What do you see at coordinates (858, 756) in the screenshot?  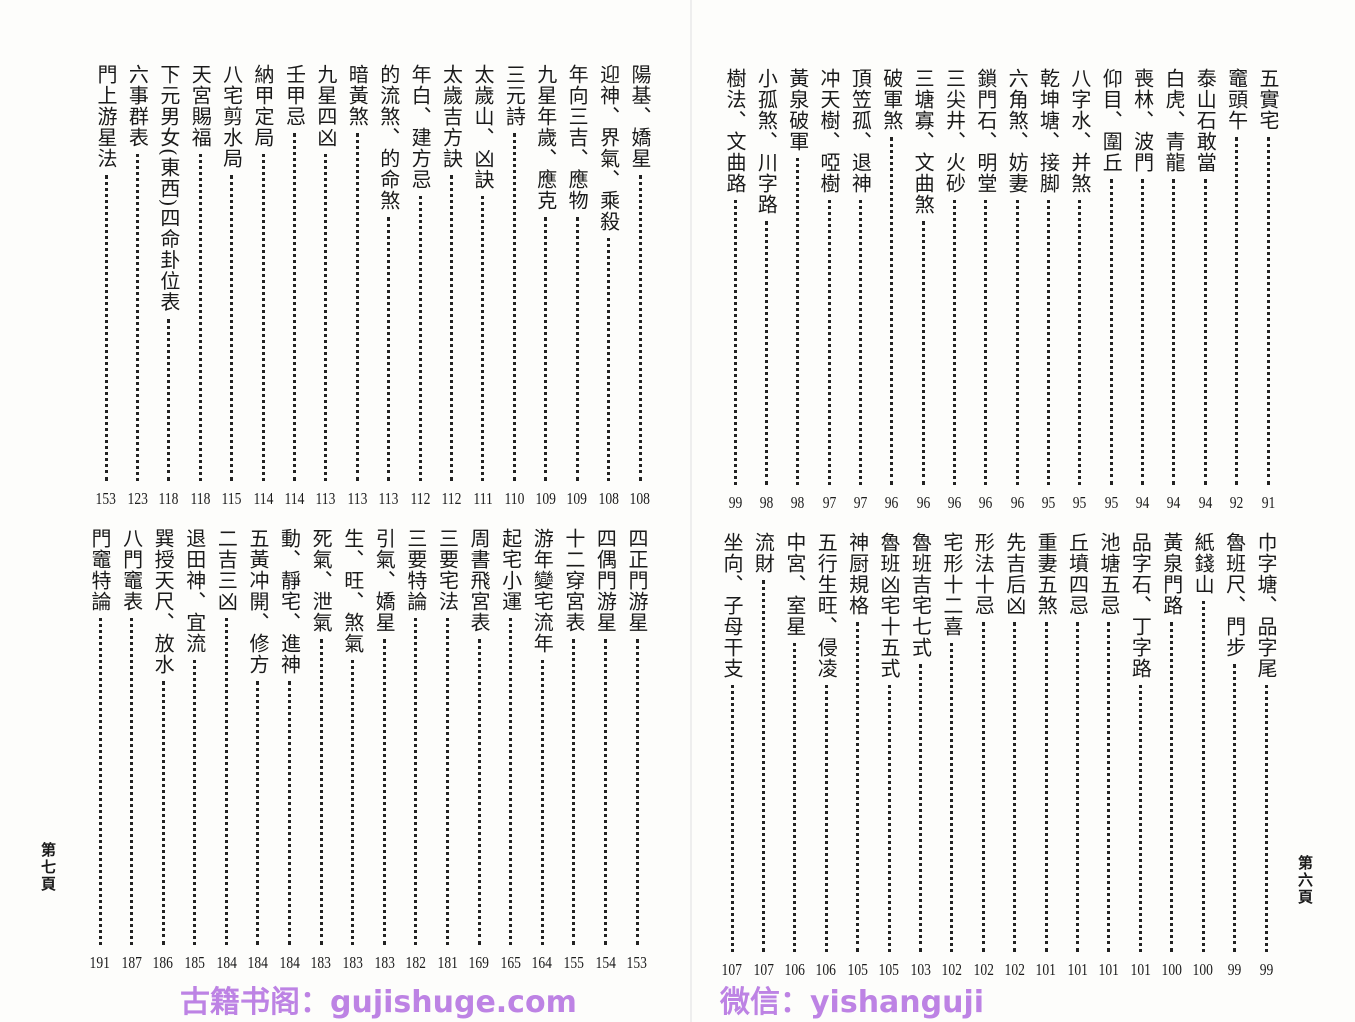 I see `toc-entry: 神厨規格 105` at bounding box center [858, 756].